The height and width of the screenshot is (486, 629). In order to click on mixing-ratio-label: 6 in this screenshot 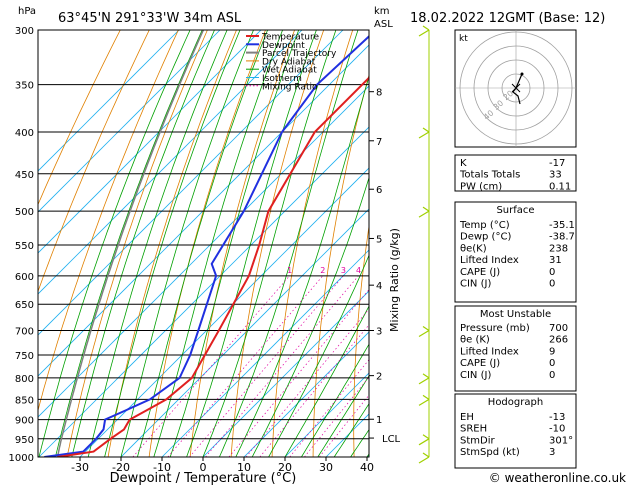, I will do `click(380, 270)`.